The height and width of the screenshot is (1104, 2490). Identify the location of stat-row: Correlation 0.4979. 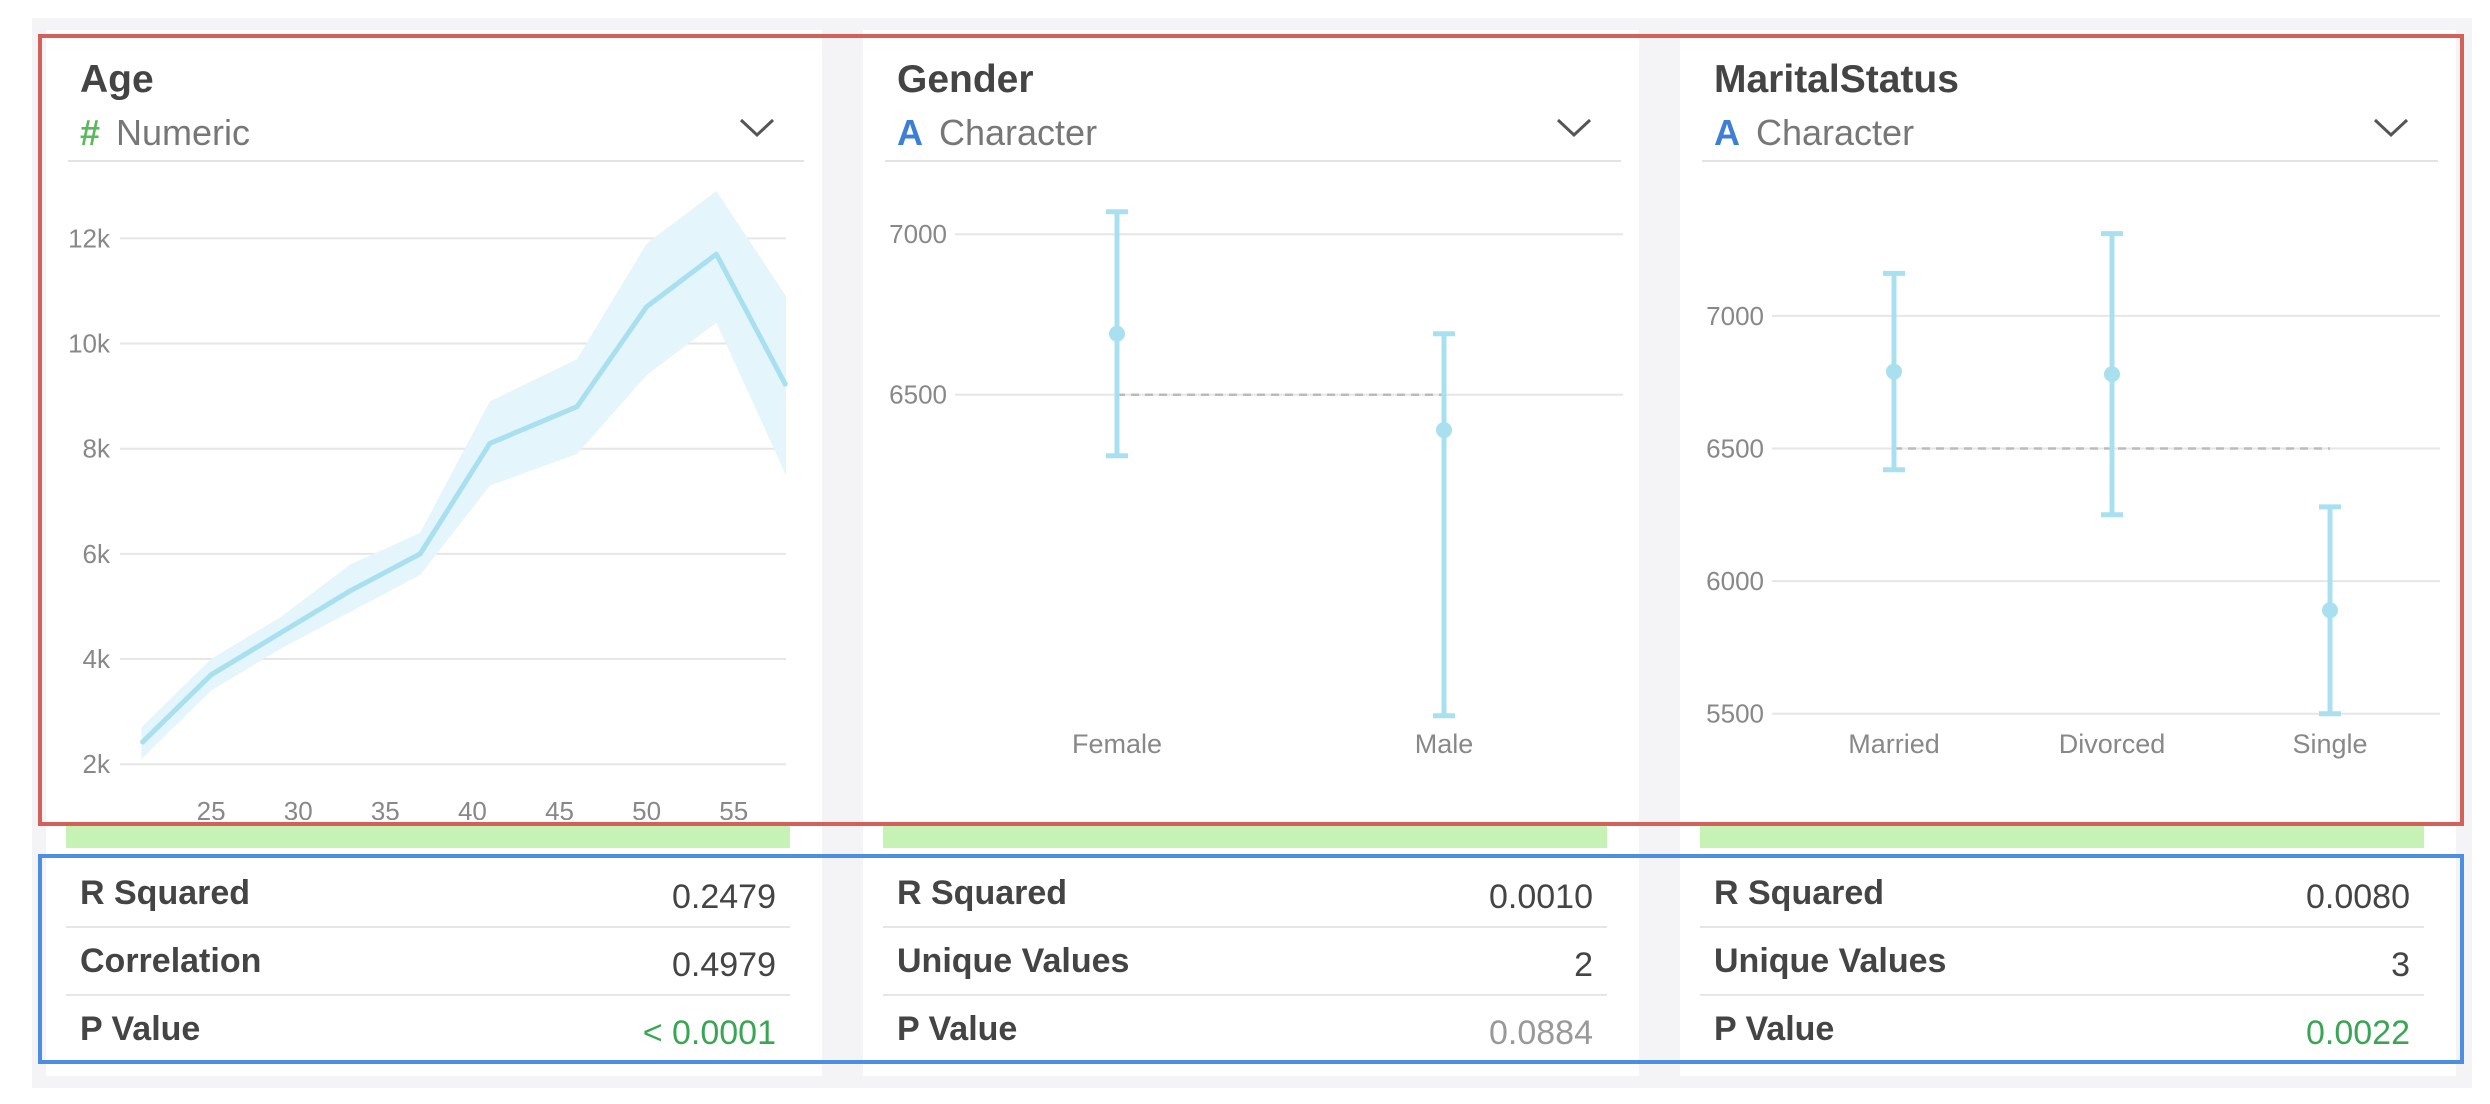
(428, 962).